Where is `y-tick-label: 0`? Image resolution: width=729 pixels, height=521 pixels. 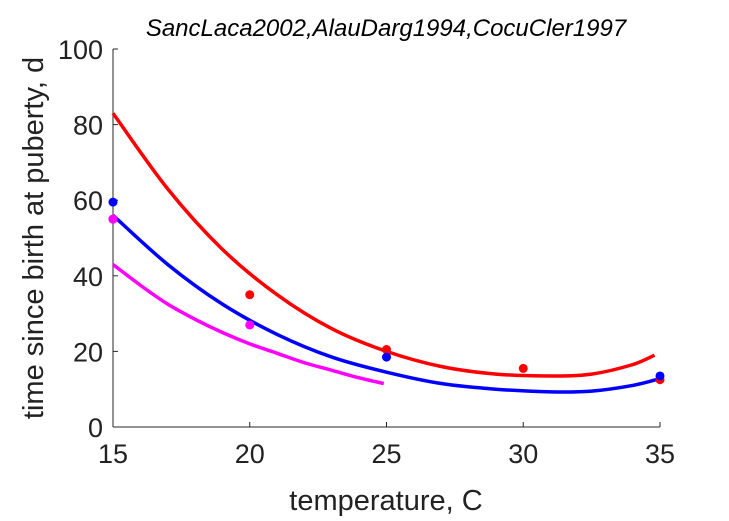 y-tick-label: 0 is located at coordinates (95, 428).